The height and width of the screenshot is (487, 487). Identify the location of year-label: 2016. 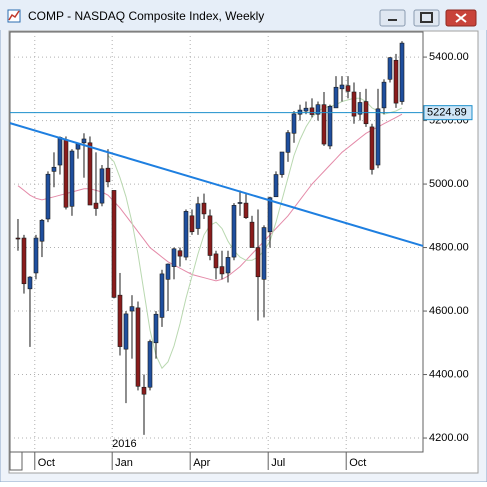
(124, 444).